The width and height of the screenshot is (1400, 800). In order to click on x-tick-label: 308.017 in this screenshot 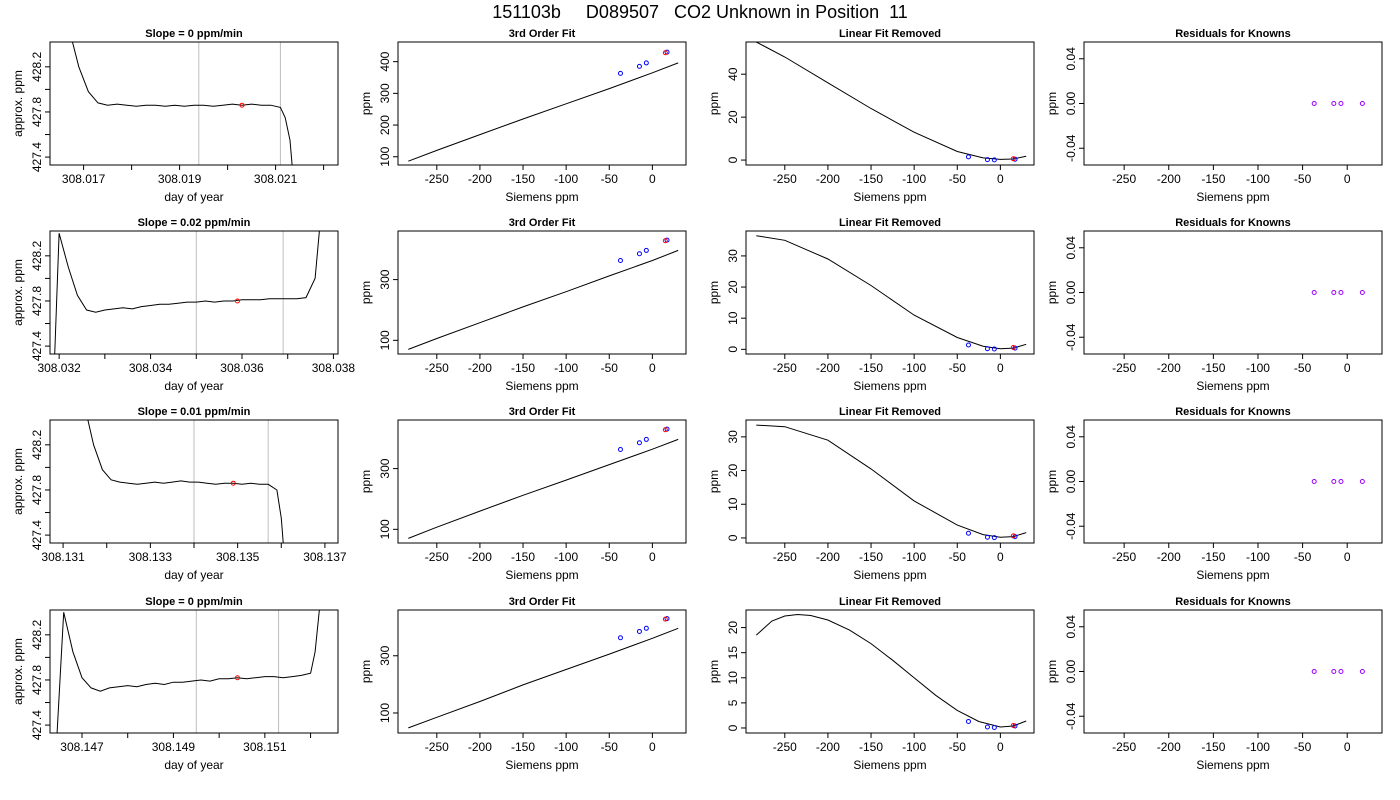, I will do `click(84, 179)`.